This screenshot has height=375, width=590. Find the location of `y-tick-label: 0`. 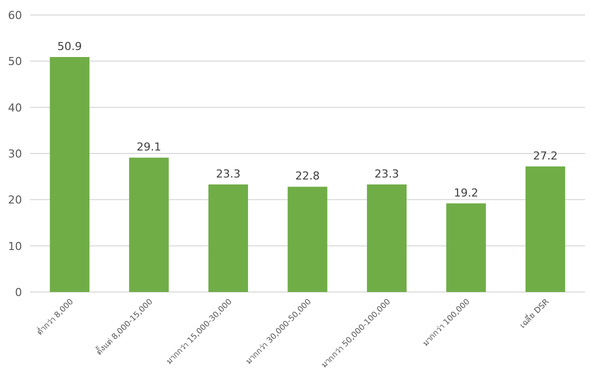

y-tick-label: 0 is located at coordinates (18, 292).